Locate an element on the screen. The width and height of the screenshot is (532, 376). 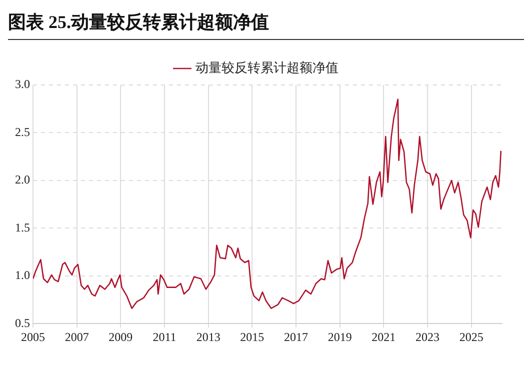
y-tick-label: 2.5 is located at coordinates (22, 131).